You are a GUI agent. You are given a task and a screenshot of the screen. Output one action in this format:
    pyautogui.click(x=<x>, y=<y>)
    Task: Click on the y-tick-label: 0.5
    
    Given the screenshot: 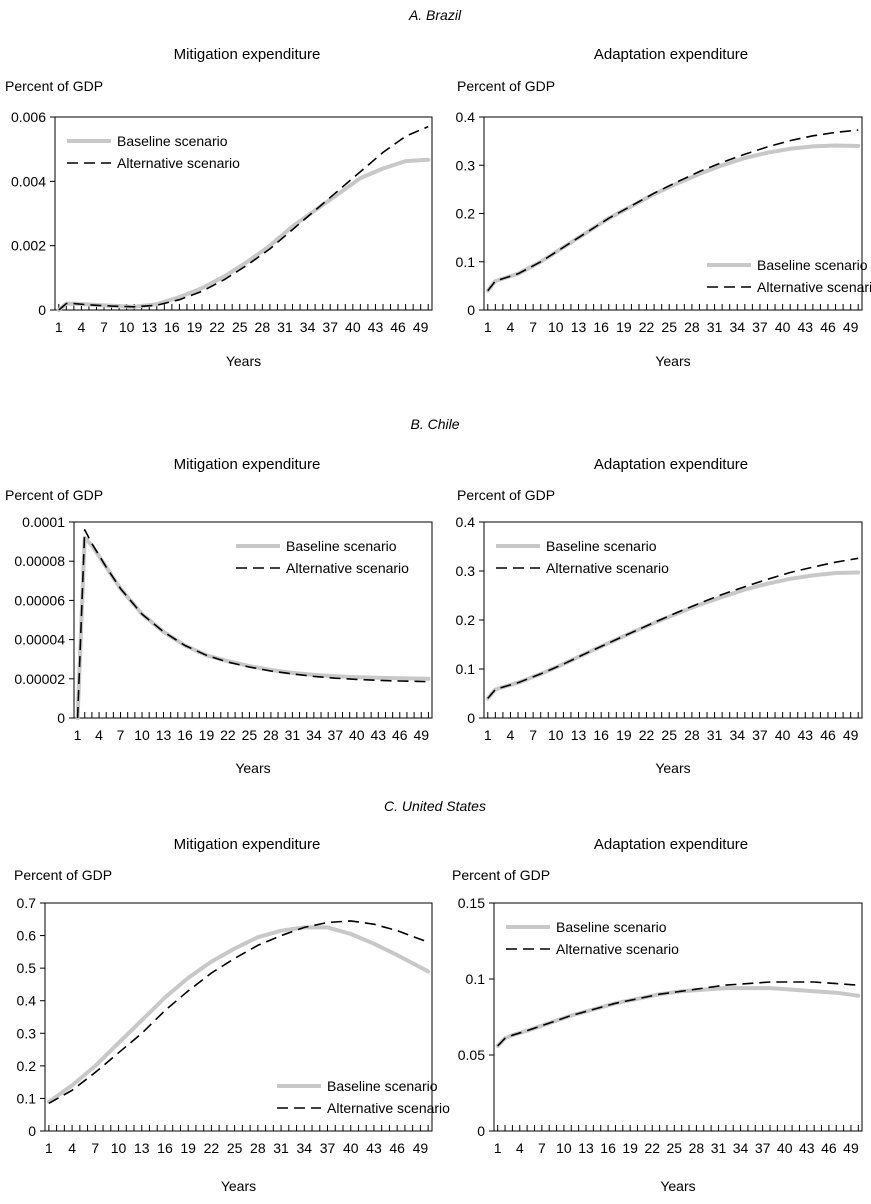 What is the action you would take?
    pyautogui.click(x=27, y=968)
    